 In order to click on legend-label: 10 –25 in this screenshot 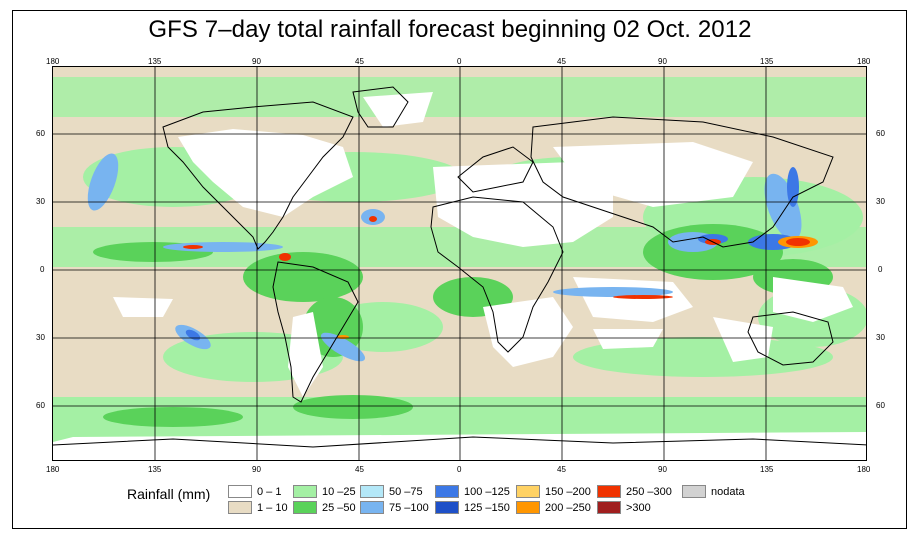, I will do `click(339, 491)`.